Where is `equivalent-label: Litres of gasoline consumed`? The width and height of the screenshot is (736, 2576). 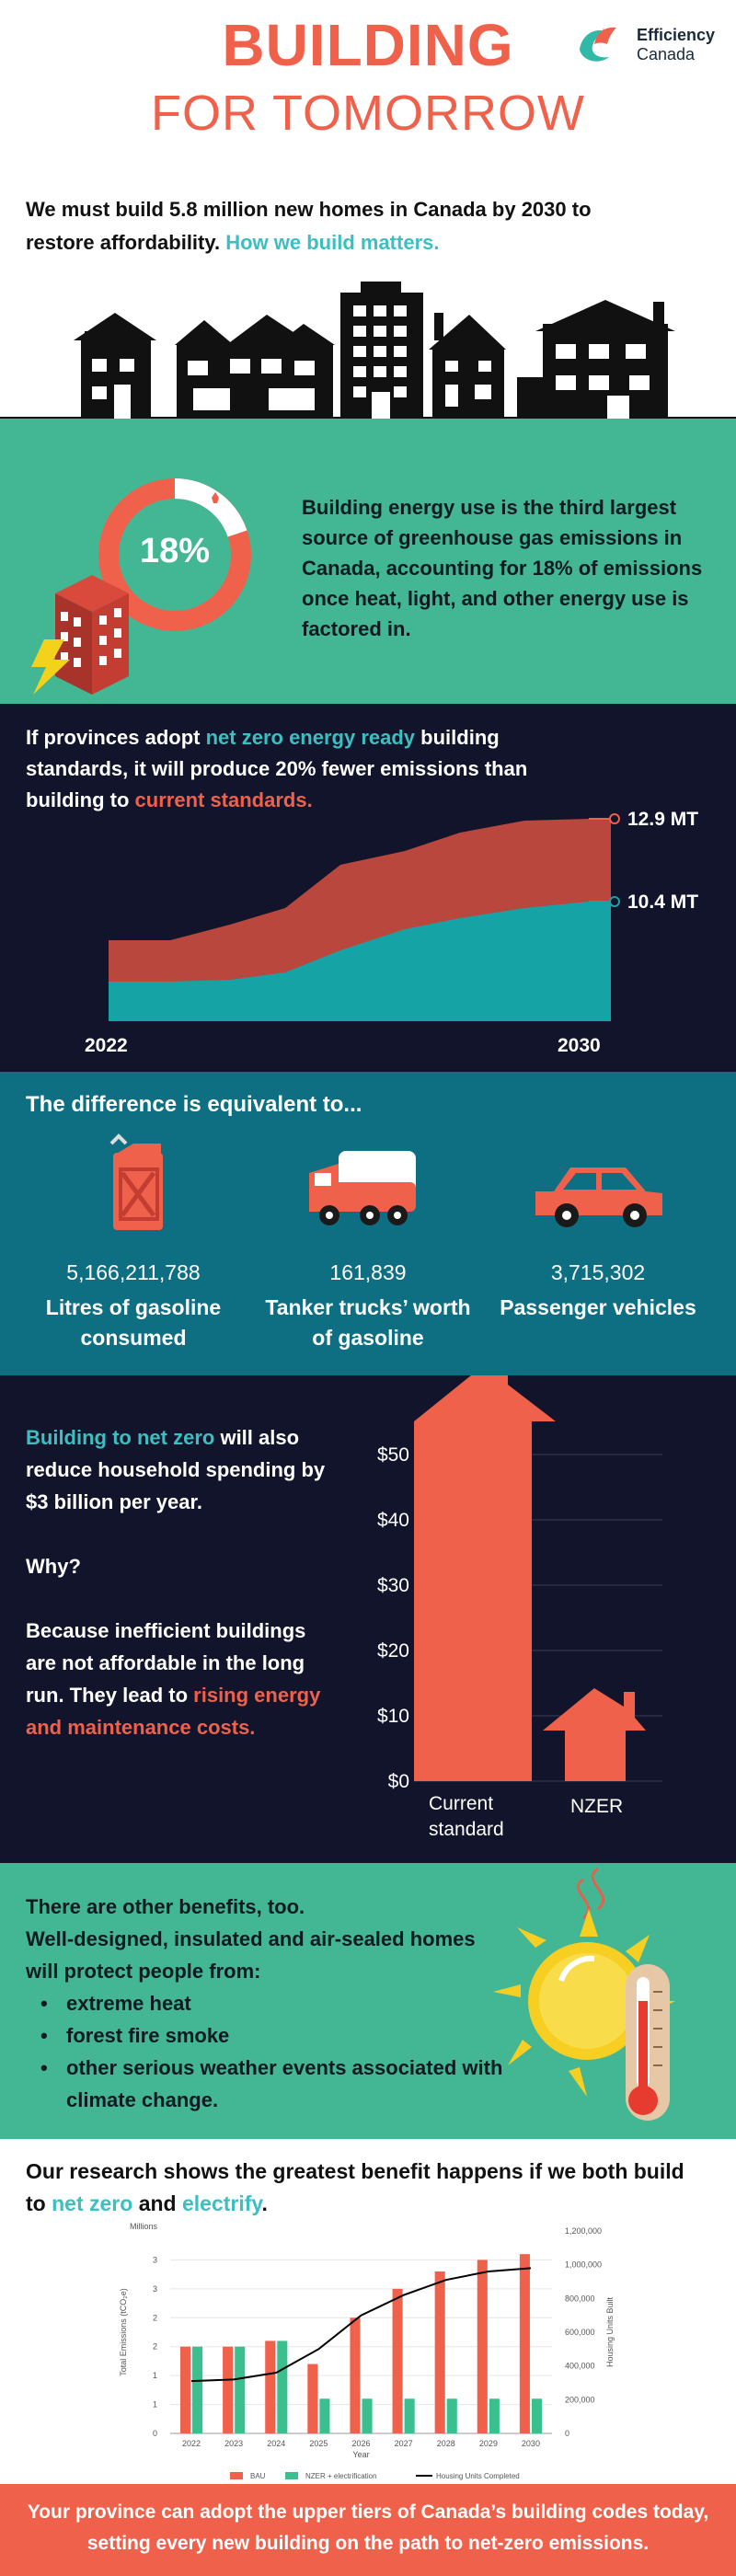
equivalent-label: Litres of gasoline consumed is located at coordinates (133, 1322).